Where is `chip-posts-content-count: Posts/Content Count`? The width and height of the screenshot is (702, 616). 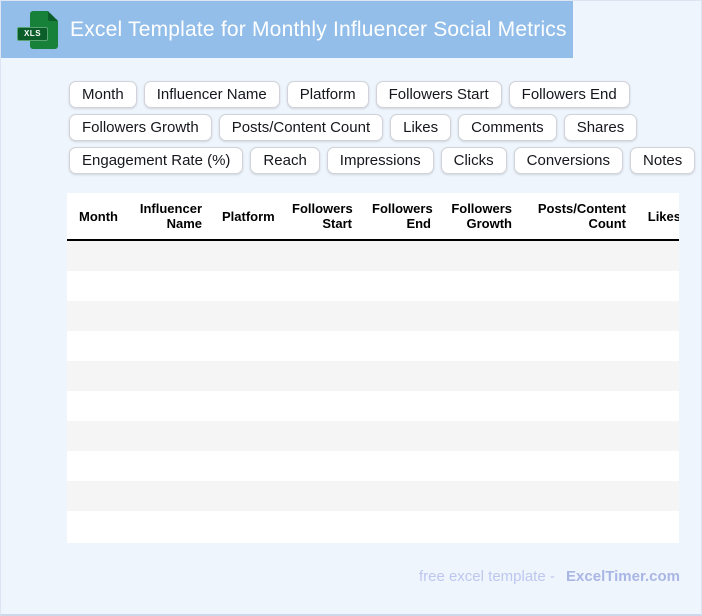 chip-posts-content-count: Posts/Content Count is located at coordinates (301, 127).